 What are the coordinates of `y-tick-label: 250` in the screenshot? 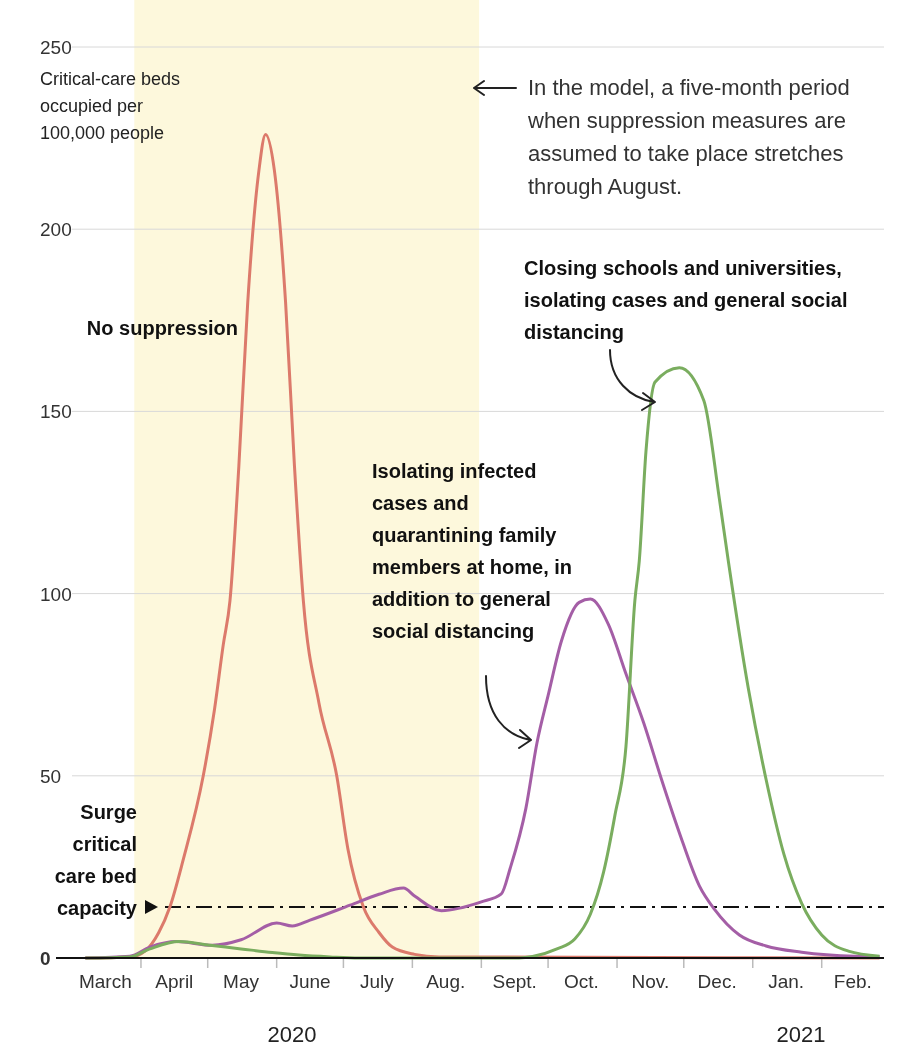 It's located at (56, 47).